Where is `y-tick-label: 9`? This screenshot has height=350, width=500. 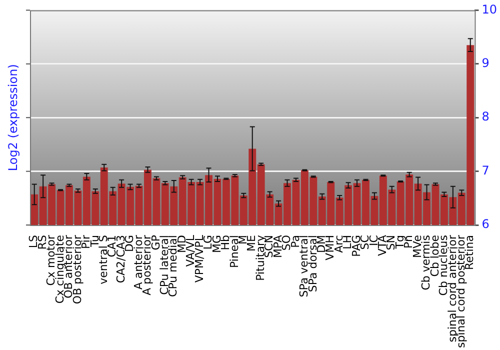 y-tick-label: 9 is located at coordinates (486, 63).